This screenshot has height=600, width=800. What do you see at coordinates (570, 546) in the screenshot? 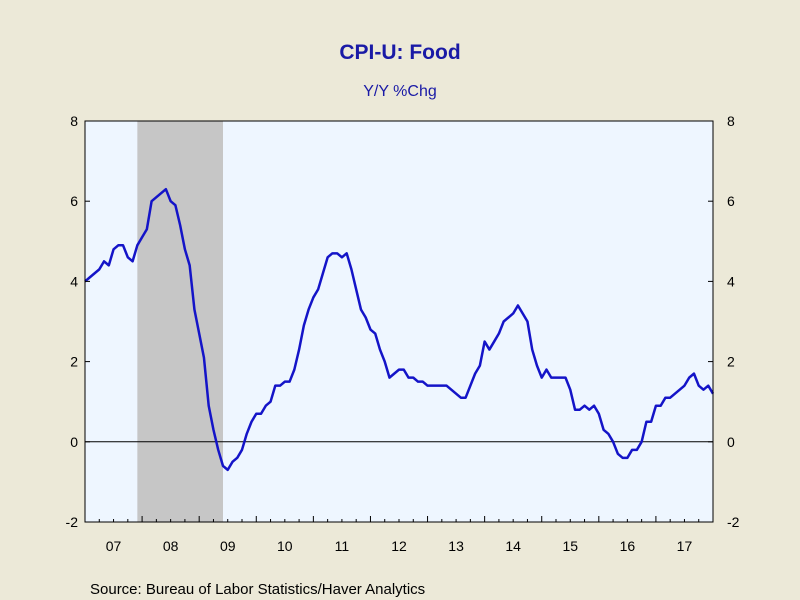
I see `x-tick-label: 15` at bounding box center [570, 546].